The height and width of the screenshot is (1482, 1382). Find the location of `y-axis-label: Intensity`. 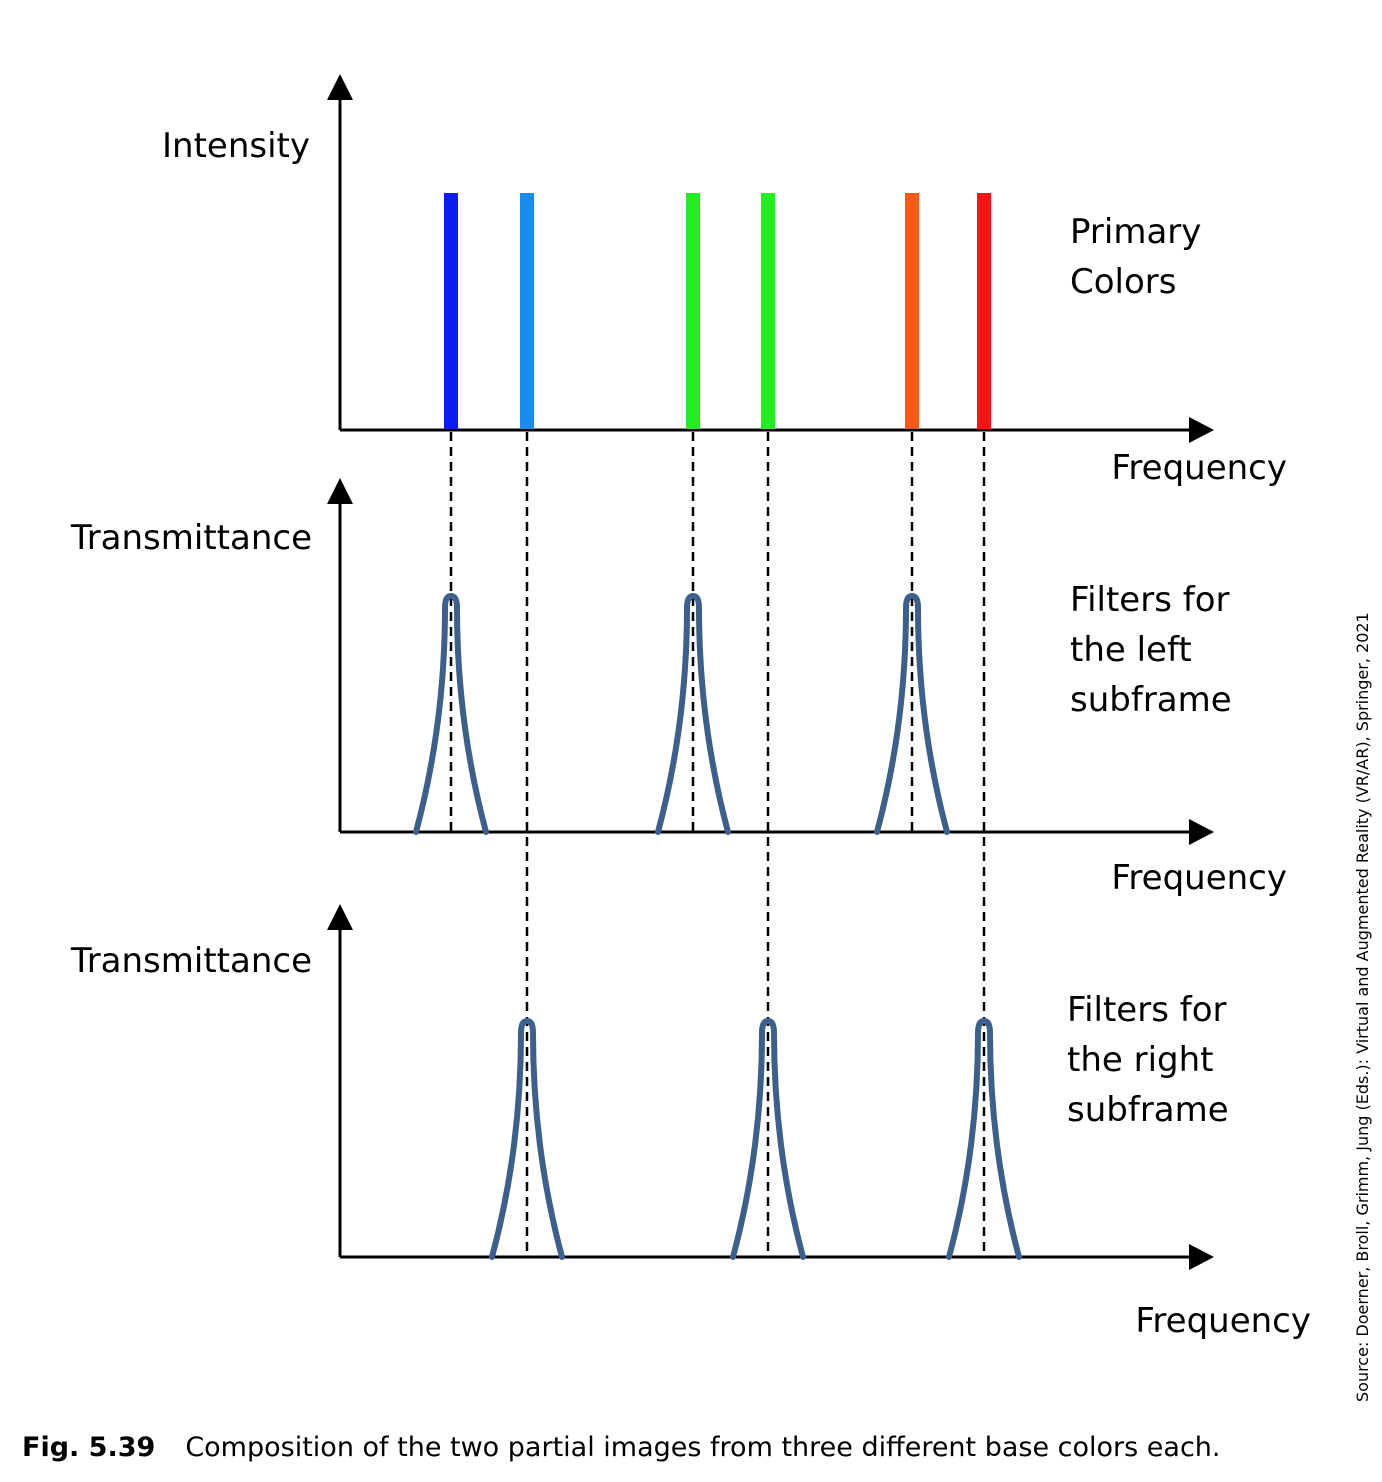

y-axis-label: Intensity is located at coordinates (236, 146).